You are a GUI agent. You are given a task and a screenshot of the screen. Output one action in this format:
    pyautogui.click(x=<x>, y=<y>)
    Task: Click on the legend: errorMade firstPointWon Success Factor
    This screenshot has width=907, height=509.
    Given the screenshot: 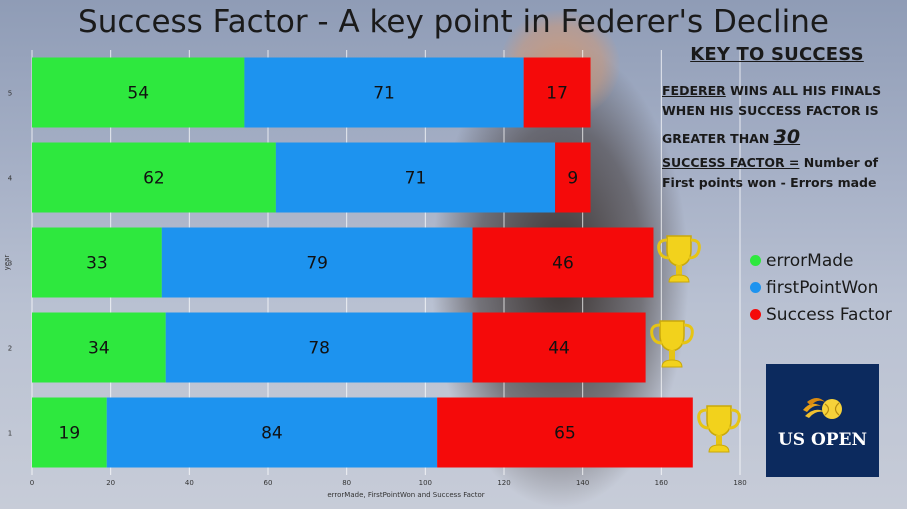 What is the action you would take?
    pyautogui.click(x=821, y=287)
    